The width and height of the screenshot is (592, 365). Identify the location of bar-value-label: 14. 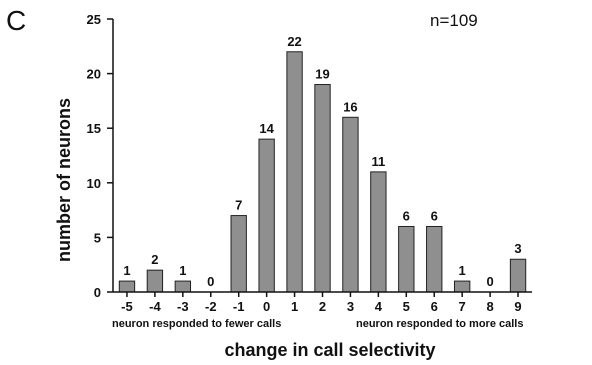
(266, 128).